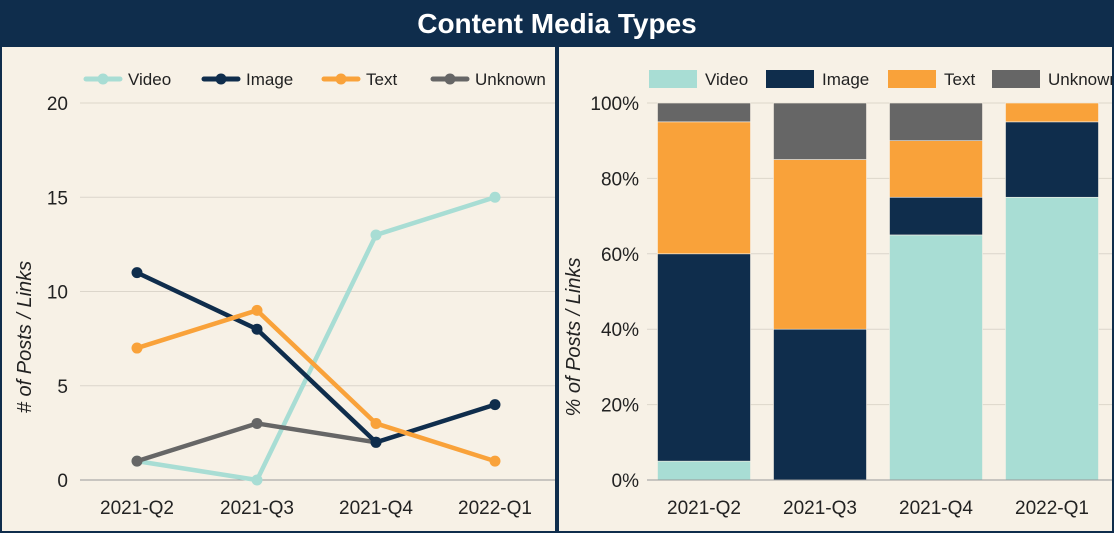 The height and width of the screenshot is (533, 1114). What do you see at coordinates (103, 79) in the screenshot?
I see `legend-marker-video` at bounding box center [103, 79].